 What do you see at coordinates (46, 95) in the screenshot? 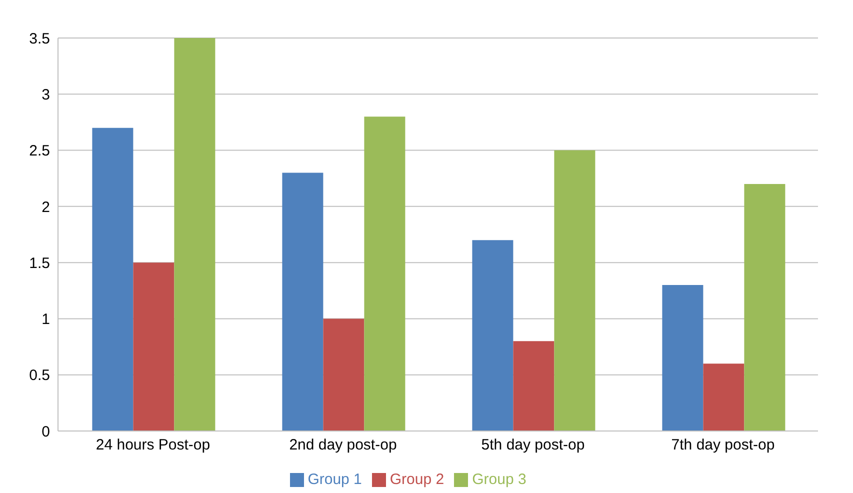
I see `y-tick-label: 3` at bounding box center [46, 95].